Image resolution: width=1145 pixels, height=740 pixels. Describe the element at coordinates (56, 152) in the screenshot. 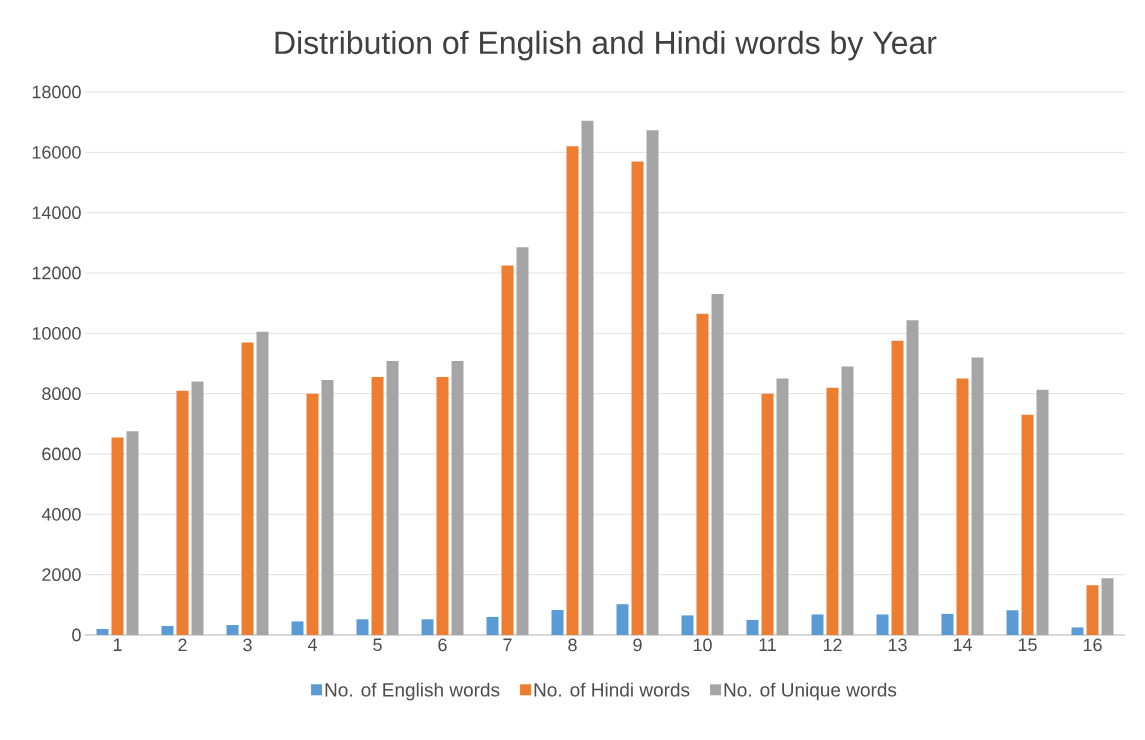

I see `y-tick-label: 16000` at that location.